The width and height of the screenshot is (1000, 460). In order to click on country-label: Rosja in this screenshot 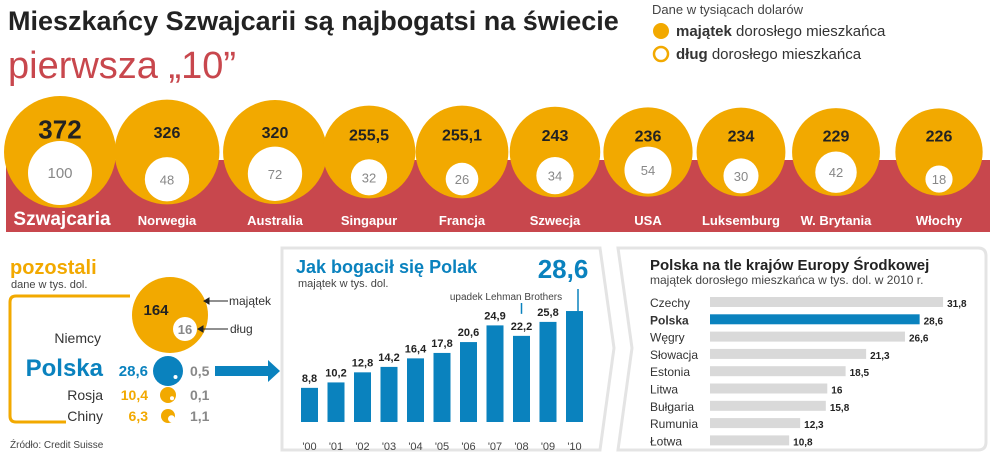, I will do `click(85, 395)`.